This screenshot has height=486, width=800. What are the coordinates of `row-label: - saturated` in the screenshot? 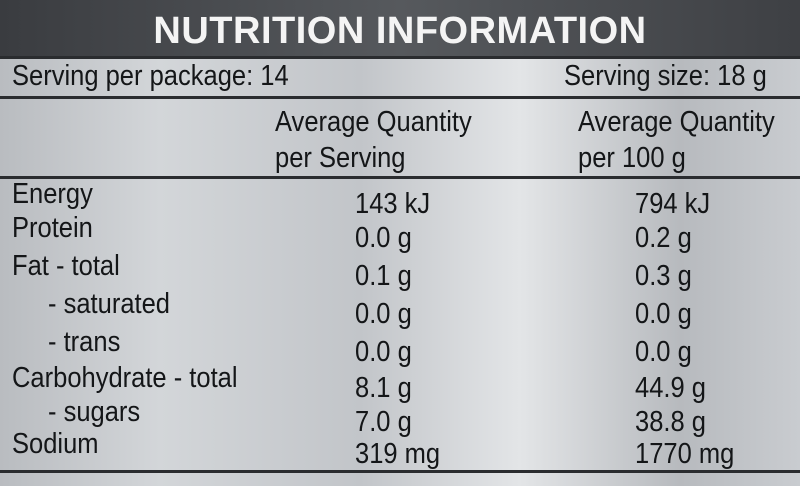 It's located at (109, 304).